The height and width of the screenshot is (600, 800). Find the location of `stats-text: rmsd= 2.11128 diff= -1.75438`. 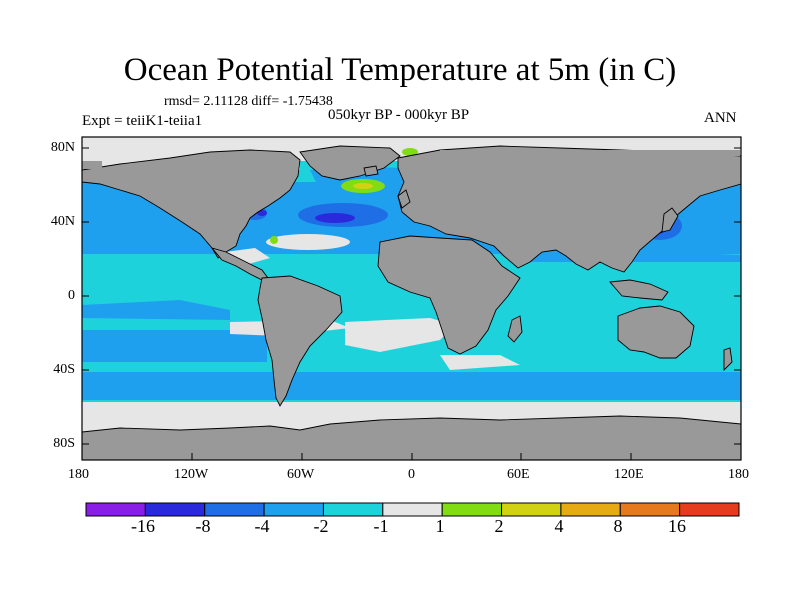

stats-text: rmsd= 2.11128 diff= -1.75438 is located at coordinates (248, 101).